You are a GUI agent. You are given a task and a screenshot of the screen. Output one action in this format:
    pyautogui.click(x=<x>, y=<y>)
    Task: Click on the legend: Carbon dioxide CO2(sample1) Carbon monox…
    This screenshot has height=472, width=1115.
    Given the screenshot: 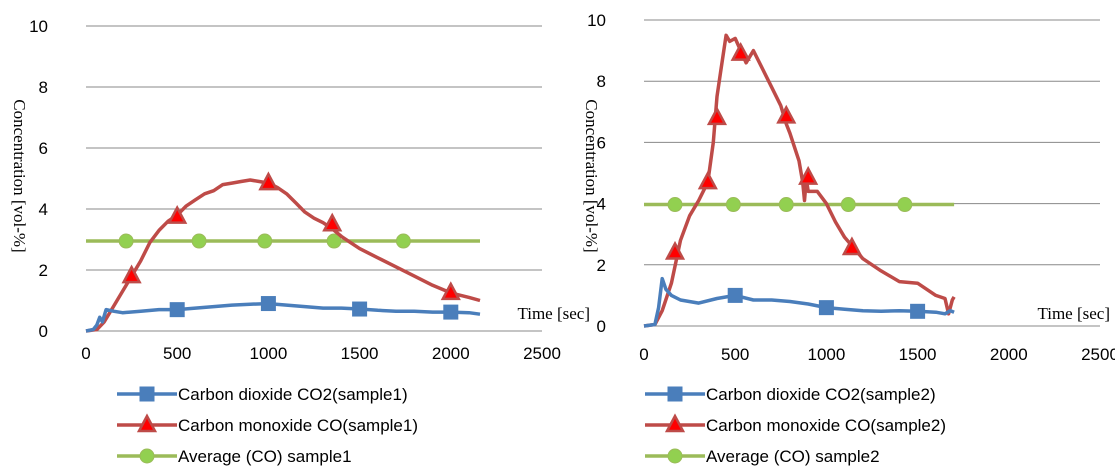 What is the action you would take?
    pyautogui.click(x=267, y=425)
    